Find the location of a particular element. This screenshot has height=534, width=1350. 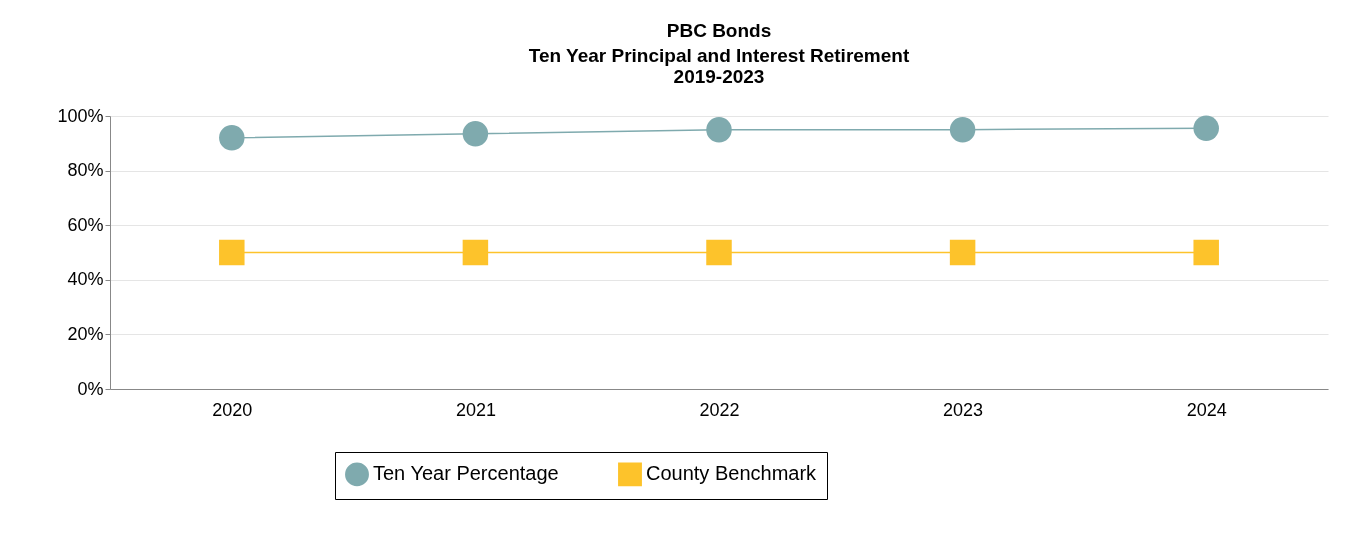

legend-label: County Benchmark is located at coordinates (732, 473).